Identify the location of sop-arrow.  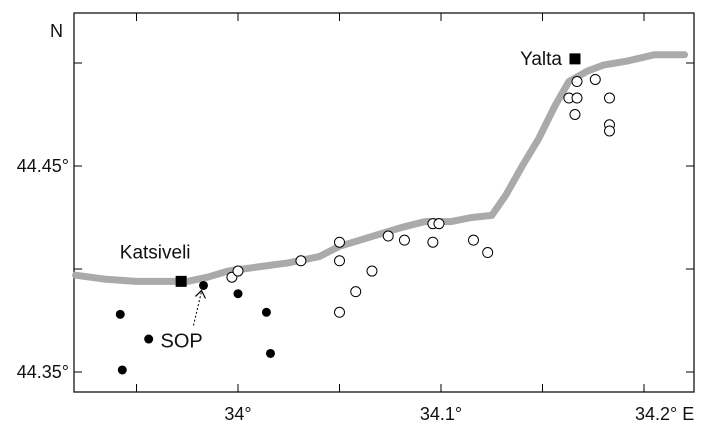
(197, 308).